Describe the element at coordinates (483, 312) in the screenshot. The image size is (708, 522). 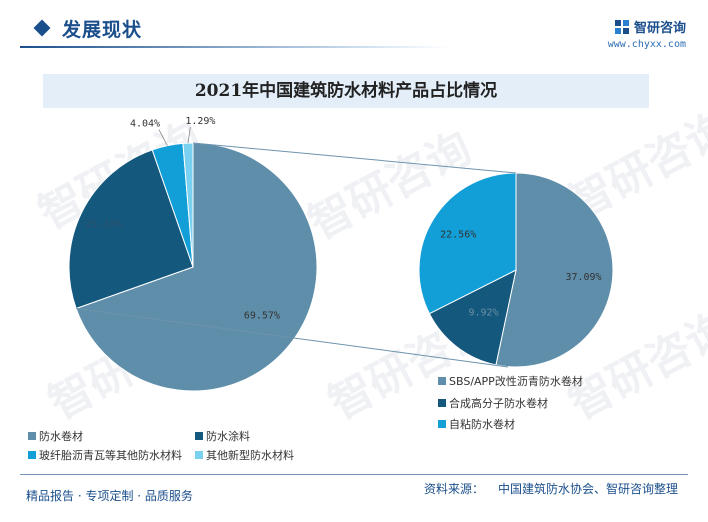
I see `data-label: 9.92%` at that location.